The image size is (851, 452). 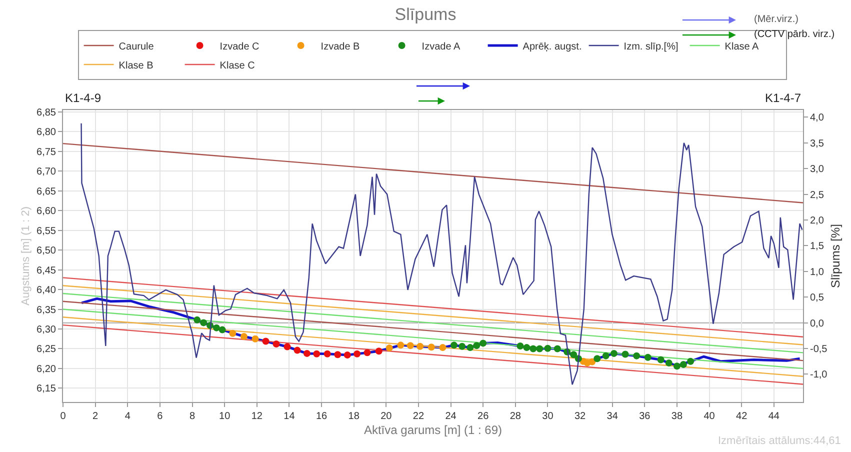 I want to click on x-tick-label: 10, so click(x=225, y=416).